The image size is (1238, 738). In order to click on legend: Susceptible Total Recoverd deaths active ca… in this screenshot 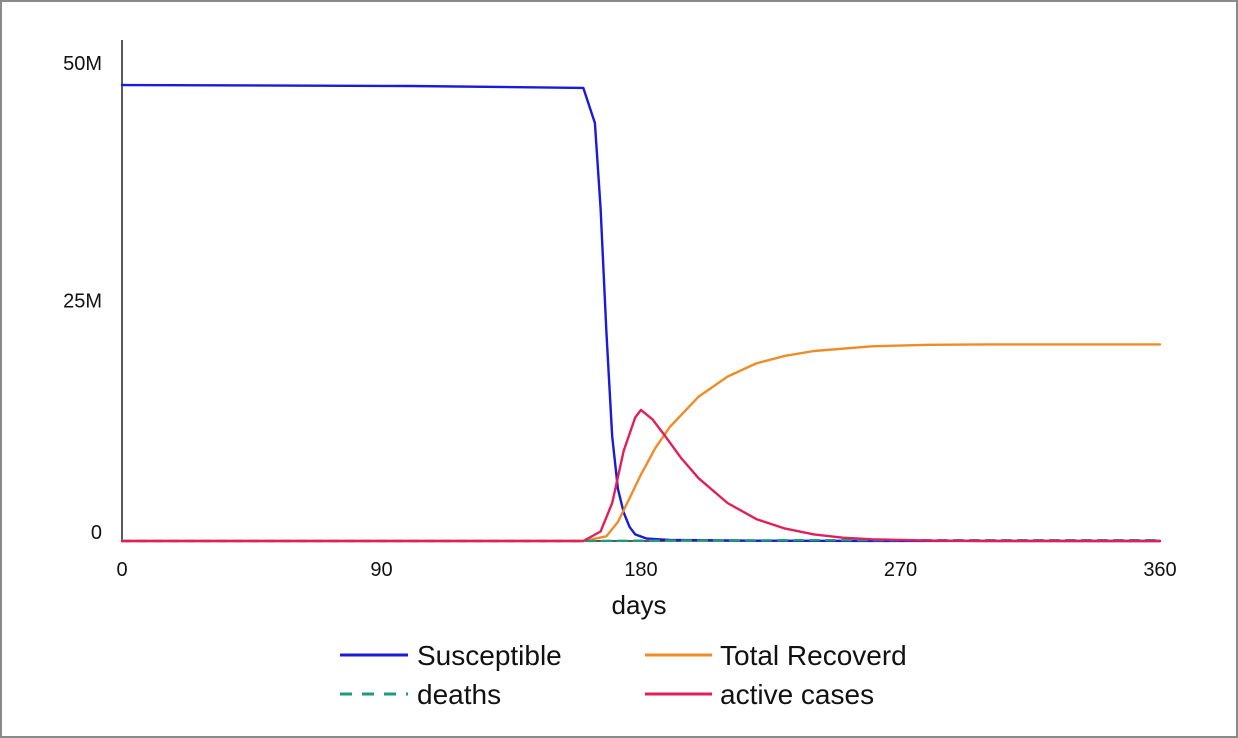, I will do `click(623, 675)`.